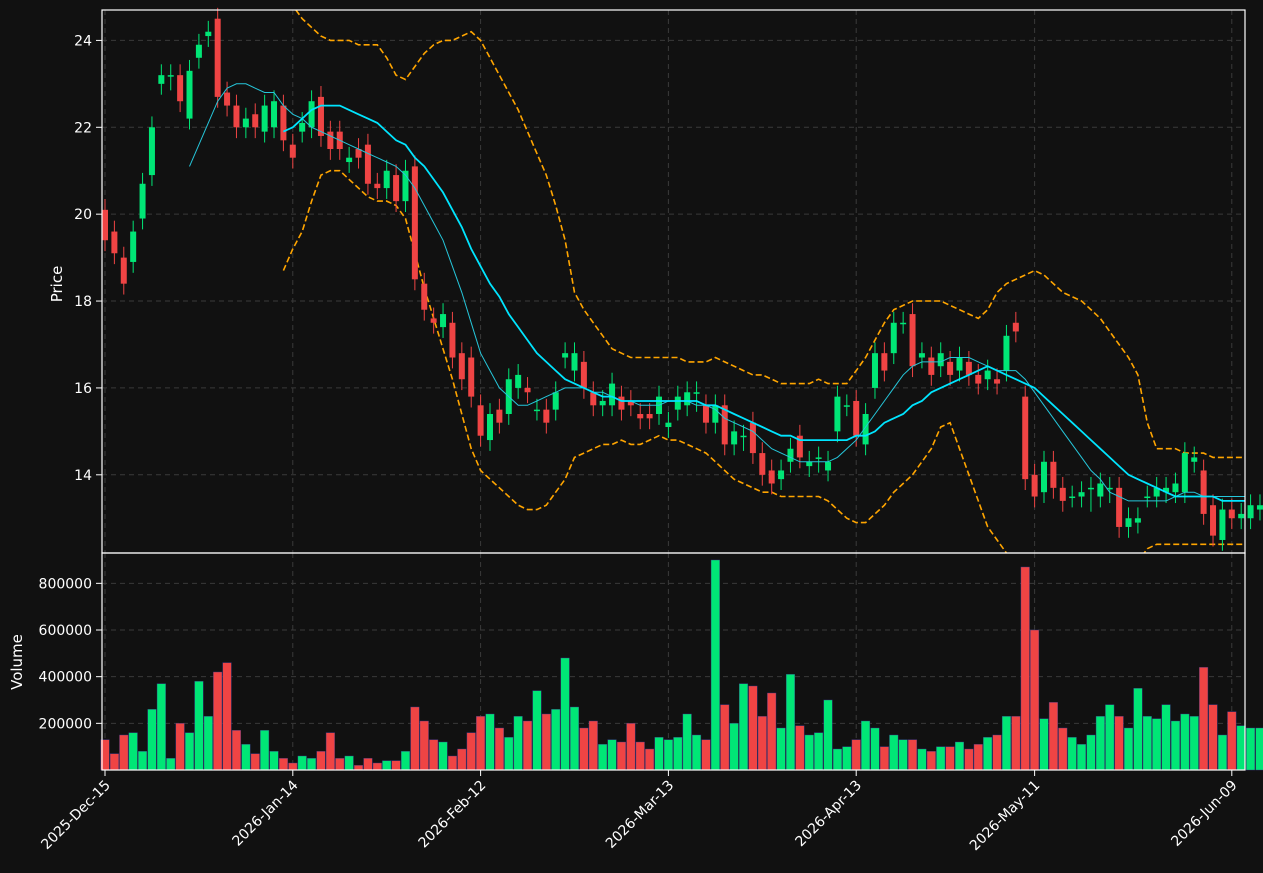  What do you see at coordinates (57, 284) in the screenshot?
I see `price-axis-label: Price` at bounding box center [57, 284].